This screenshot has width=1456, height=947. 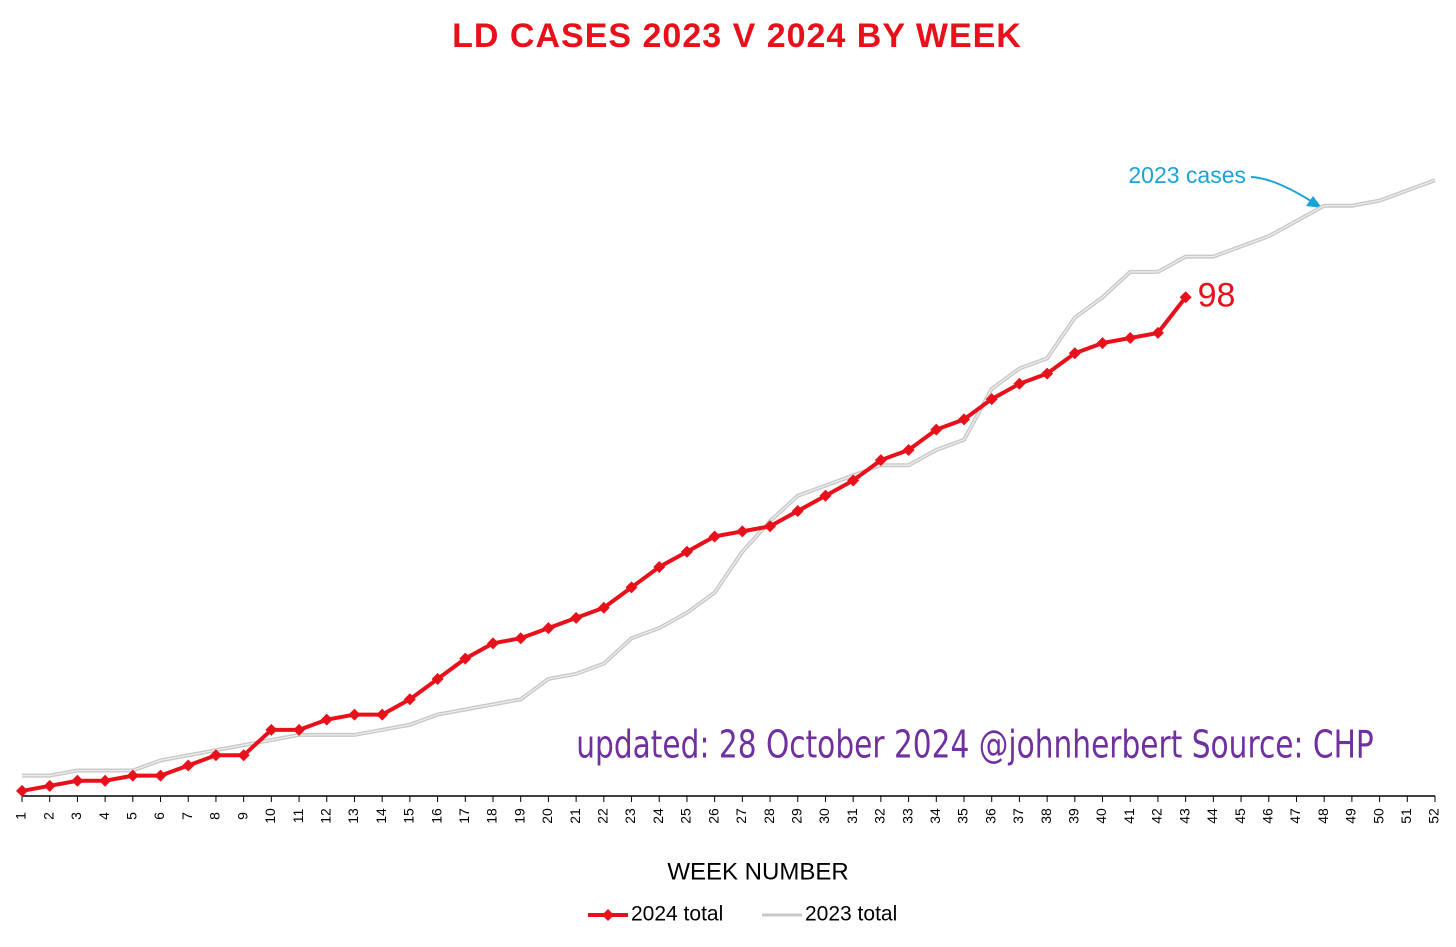 What do you see at coordinates (769, 816) in the screenshot?
I see `x-tick-label: 28` at bounding box center [769, 816].